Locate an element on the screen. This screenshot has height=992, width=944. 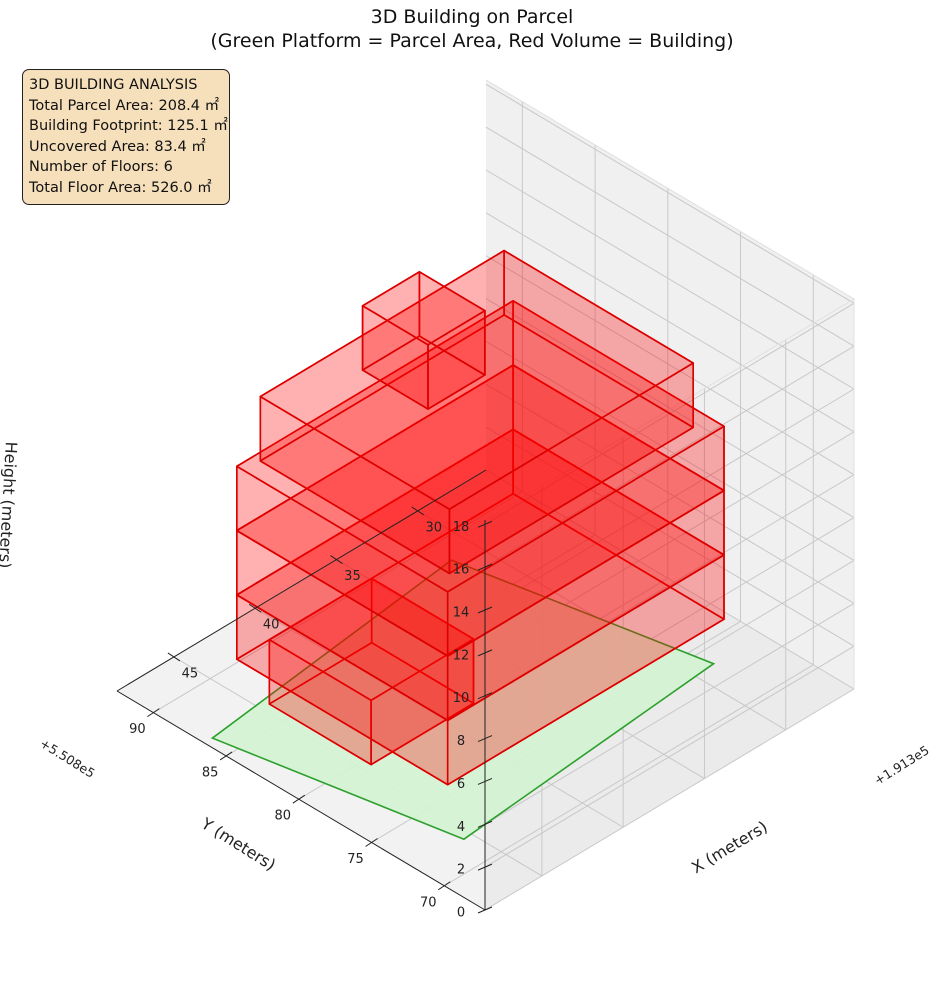
x-offset-label: +1.913e5 is located at coordinates (901, 765).